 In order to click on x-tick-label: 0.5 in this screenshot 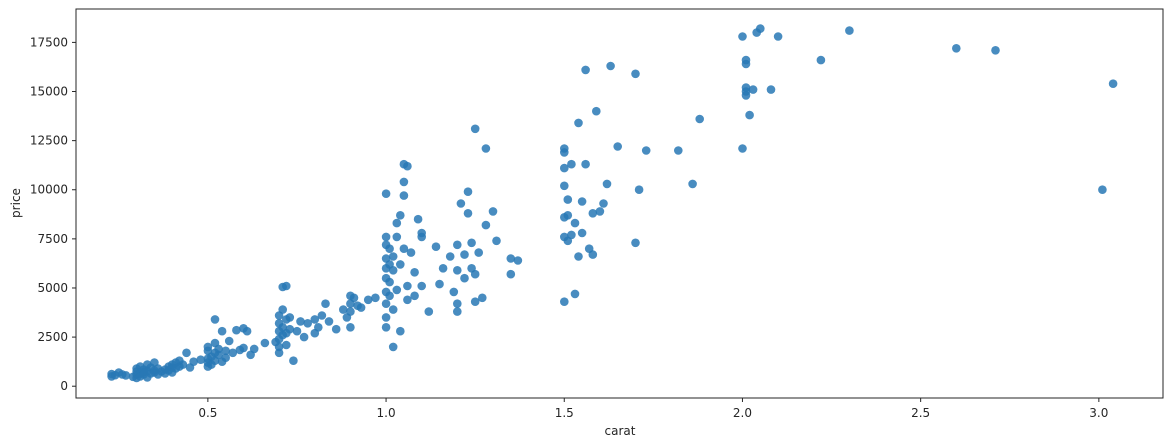, I will do `click(207, 413)`.